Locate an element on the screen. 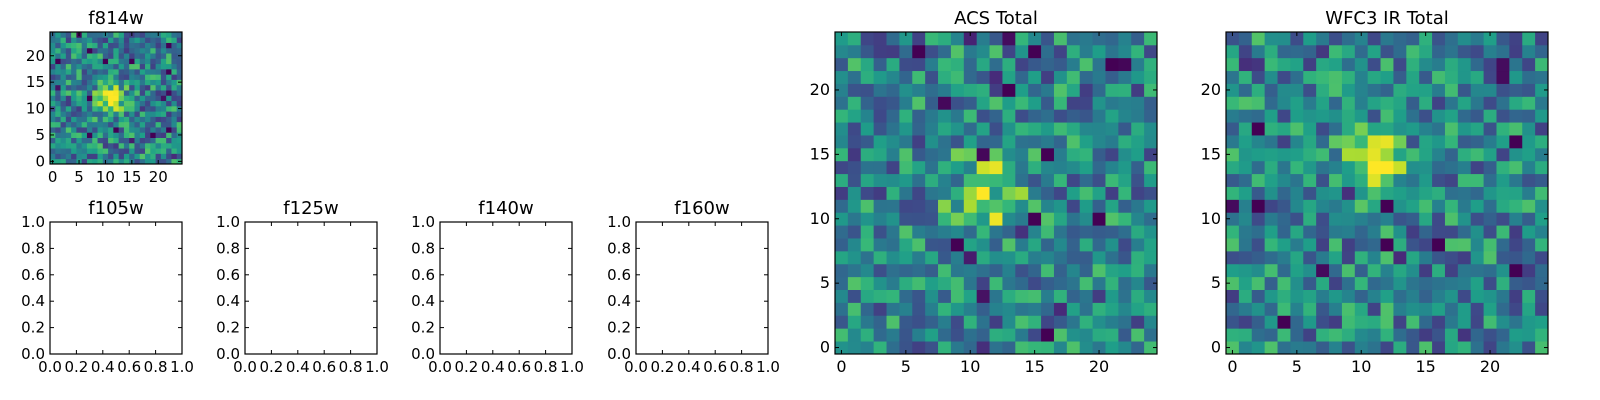  y-tick-label: 0.8 is located at coordinates (619, 248).